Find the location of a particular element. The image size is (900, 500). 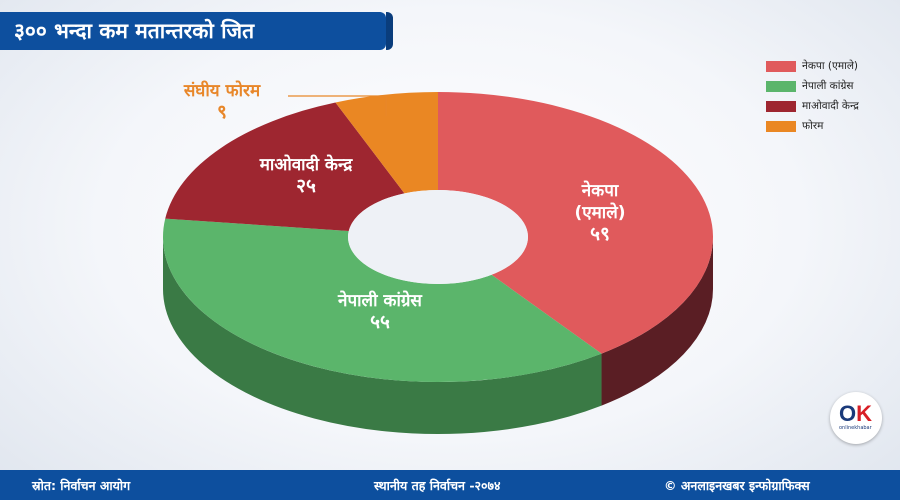

chart-title: ३०० भन्दा कम मतान्तरको जित is located at coordinates (196, 31).